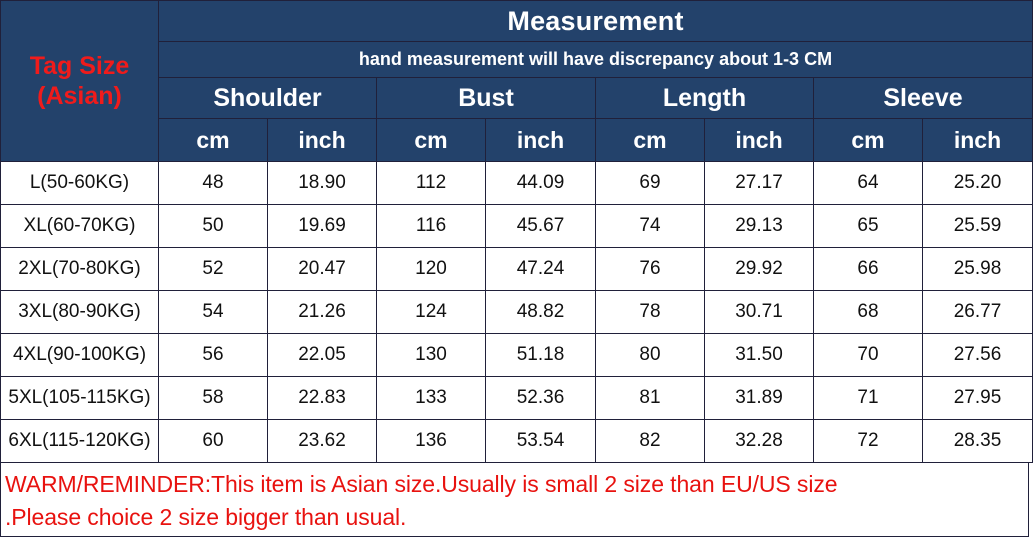 Image resolution: width=1035 pixels, height=539 pixels. What do you see at coordinates (977, 398) in the screenshot?
I see `cell-sleeve-inch: 27.95` at bounding box center [977, 398].